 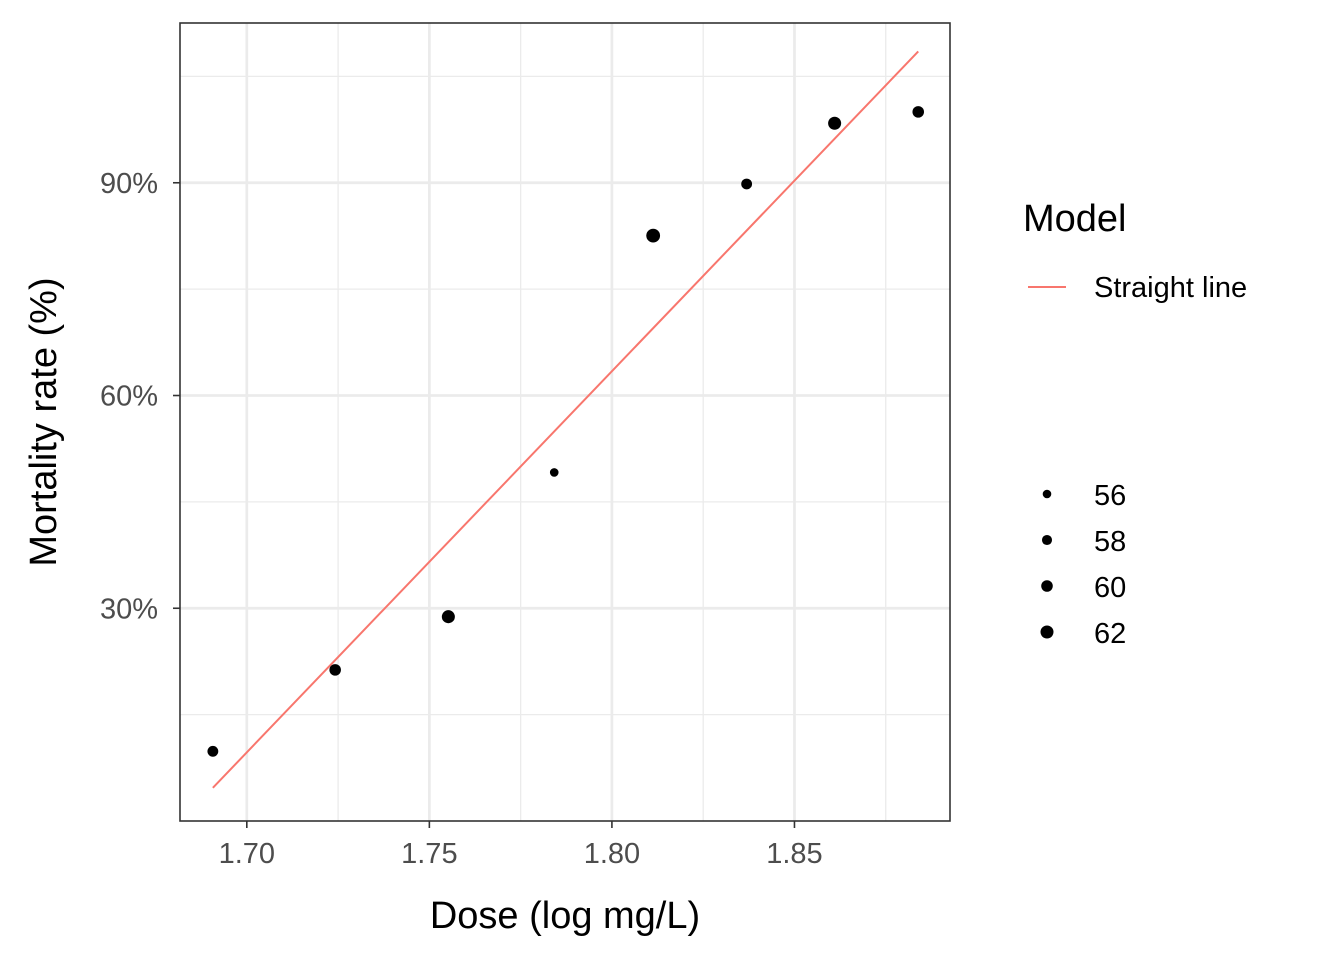 I want to click on y-tick-label: 30%, so click(x=129, y=609).